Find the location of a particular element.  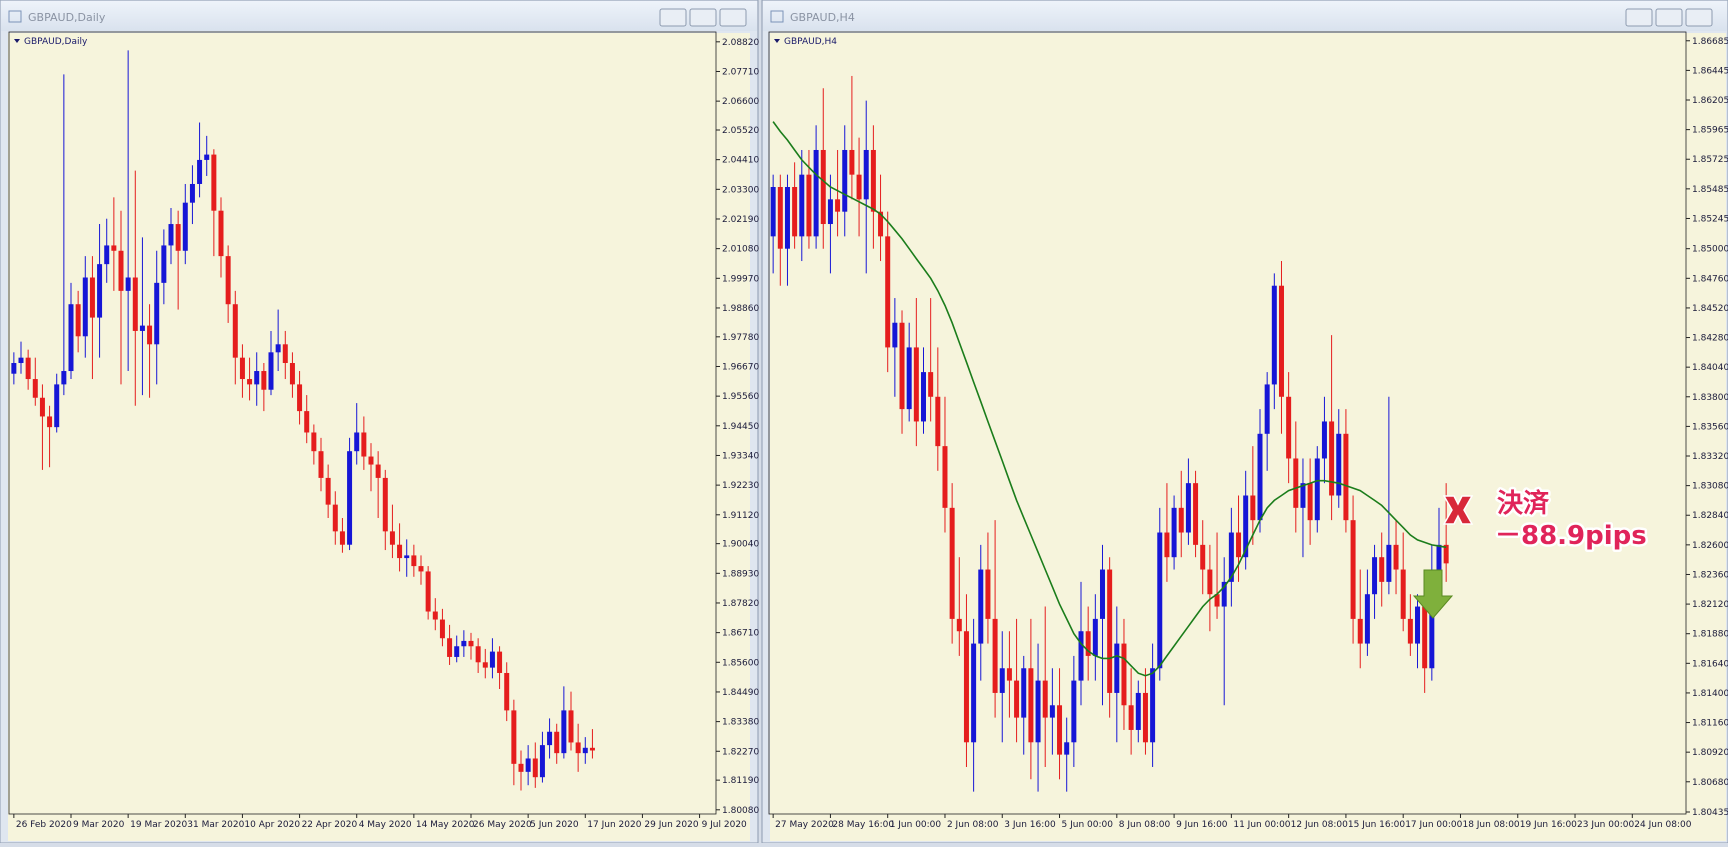

y-tick-label: 1.82360 is located at coordinates (1710, 575).